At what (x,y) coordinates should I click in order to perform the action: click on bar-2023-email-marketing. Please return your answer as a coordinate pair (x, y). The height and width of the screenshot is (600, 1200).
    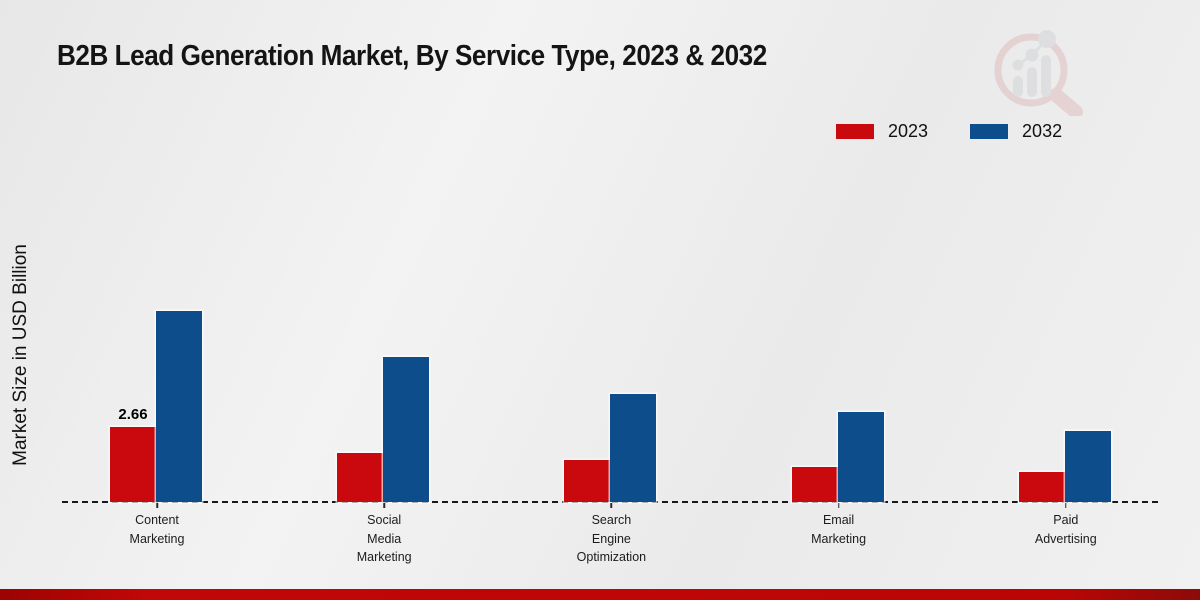
    Looking at the image, I should click on (814, 484).